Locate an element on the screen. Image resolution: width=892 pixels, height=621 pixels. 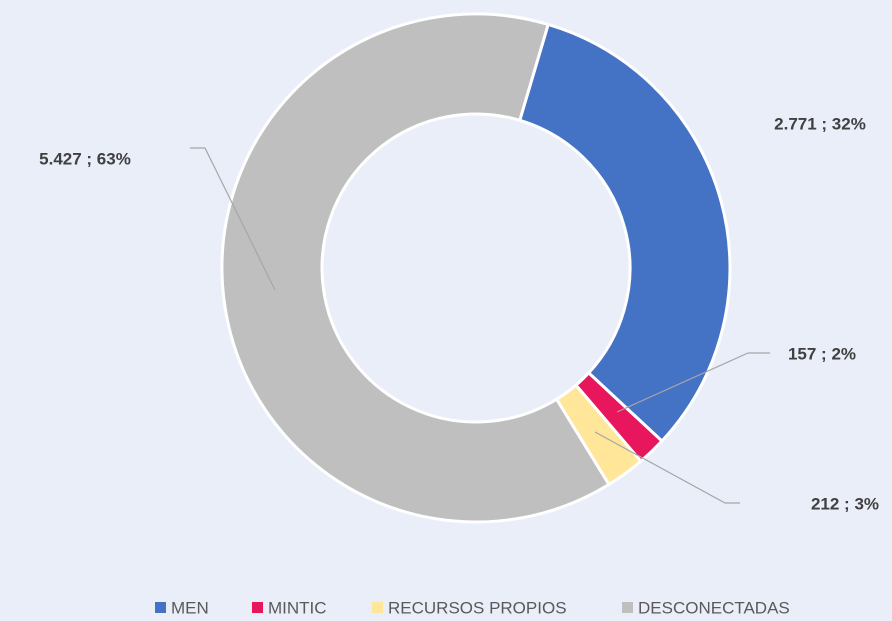
legend-label: MINTIC is located at coordinates (297, 607).